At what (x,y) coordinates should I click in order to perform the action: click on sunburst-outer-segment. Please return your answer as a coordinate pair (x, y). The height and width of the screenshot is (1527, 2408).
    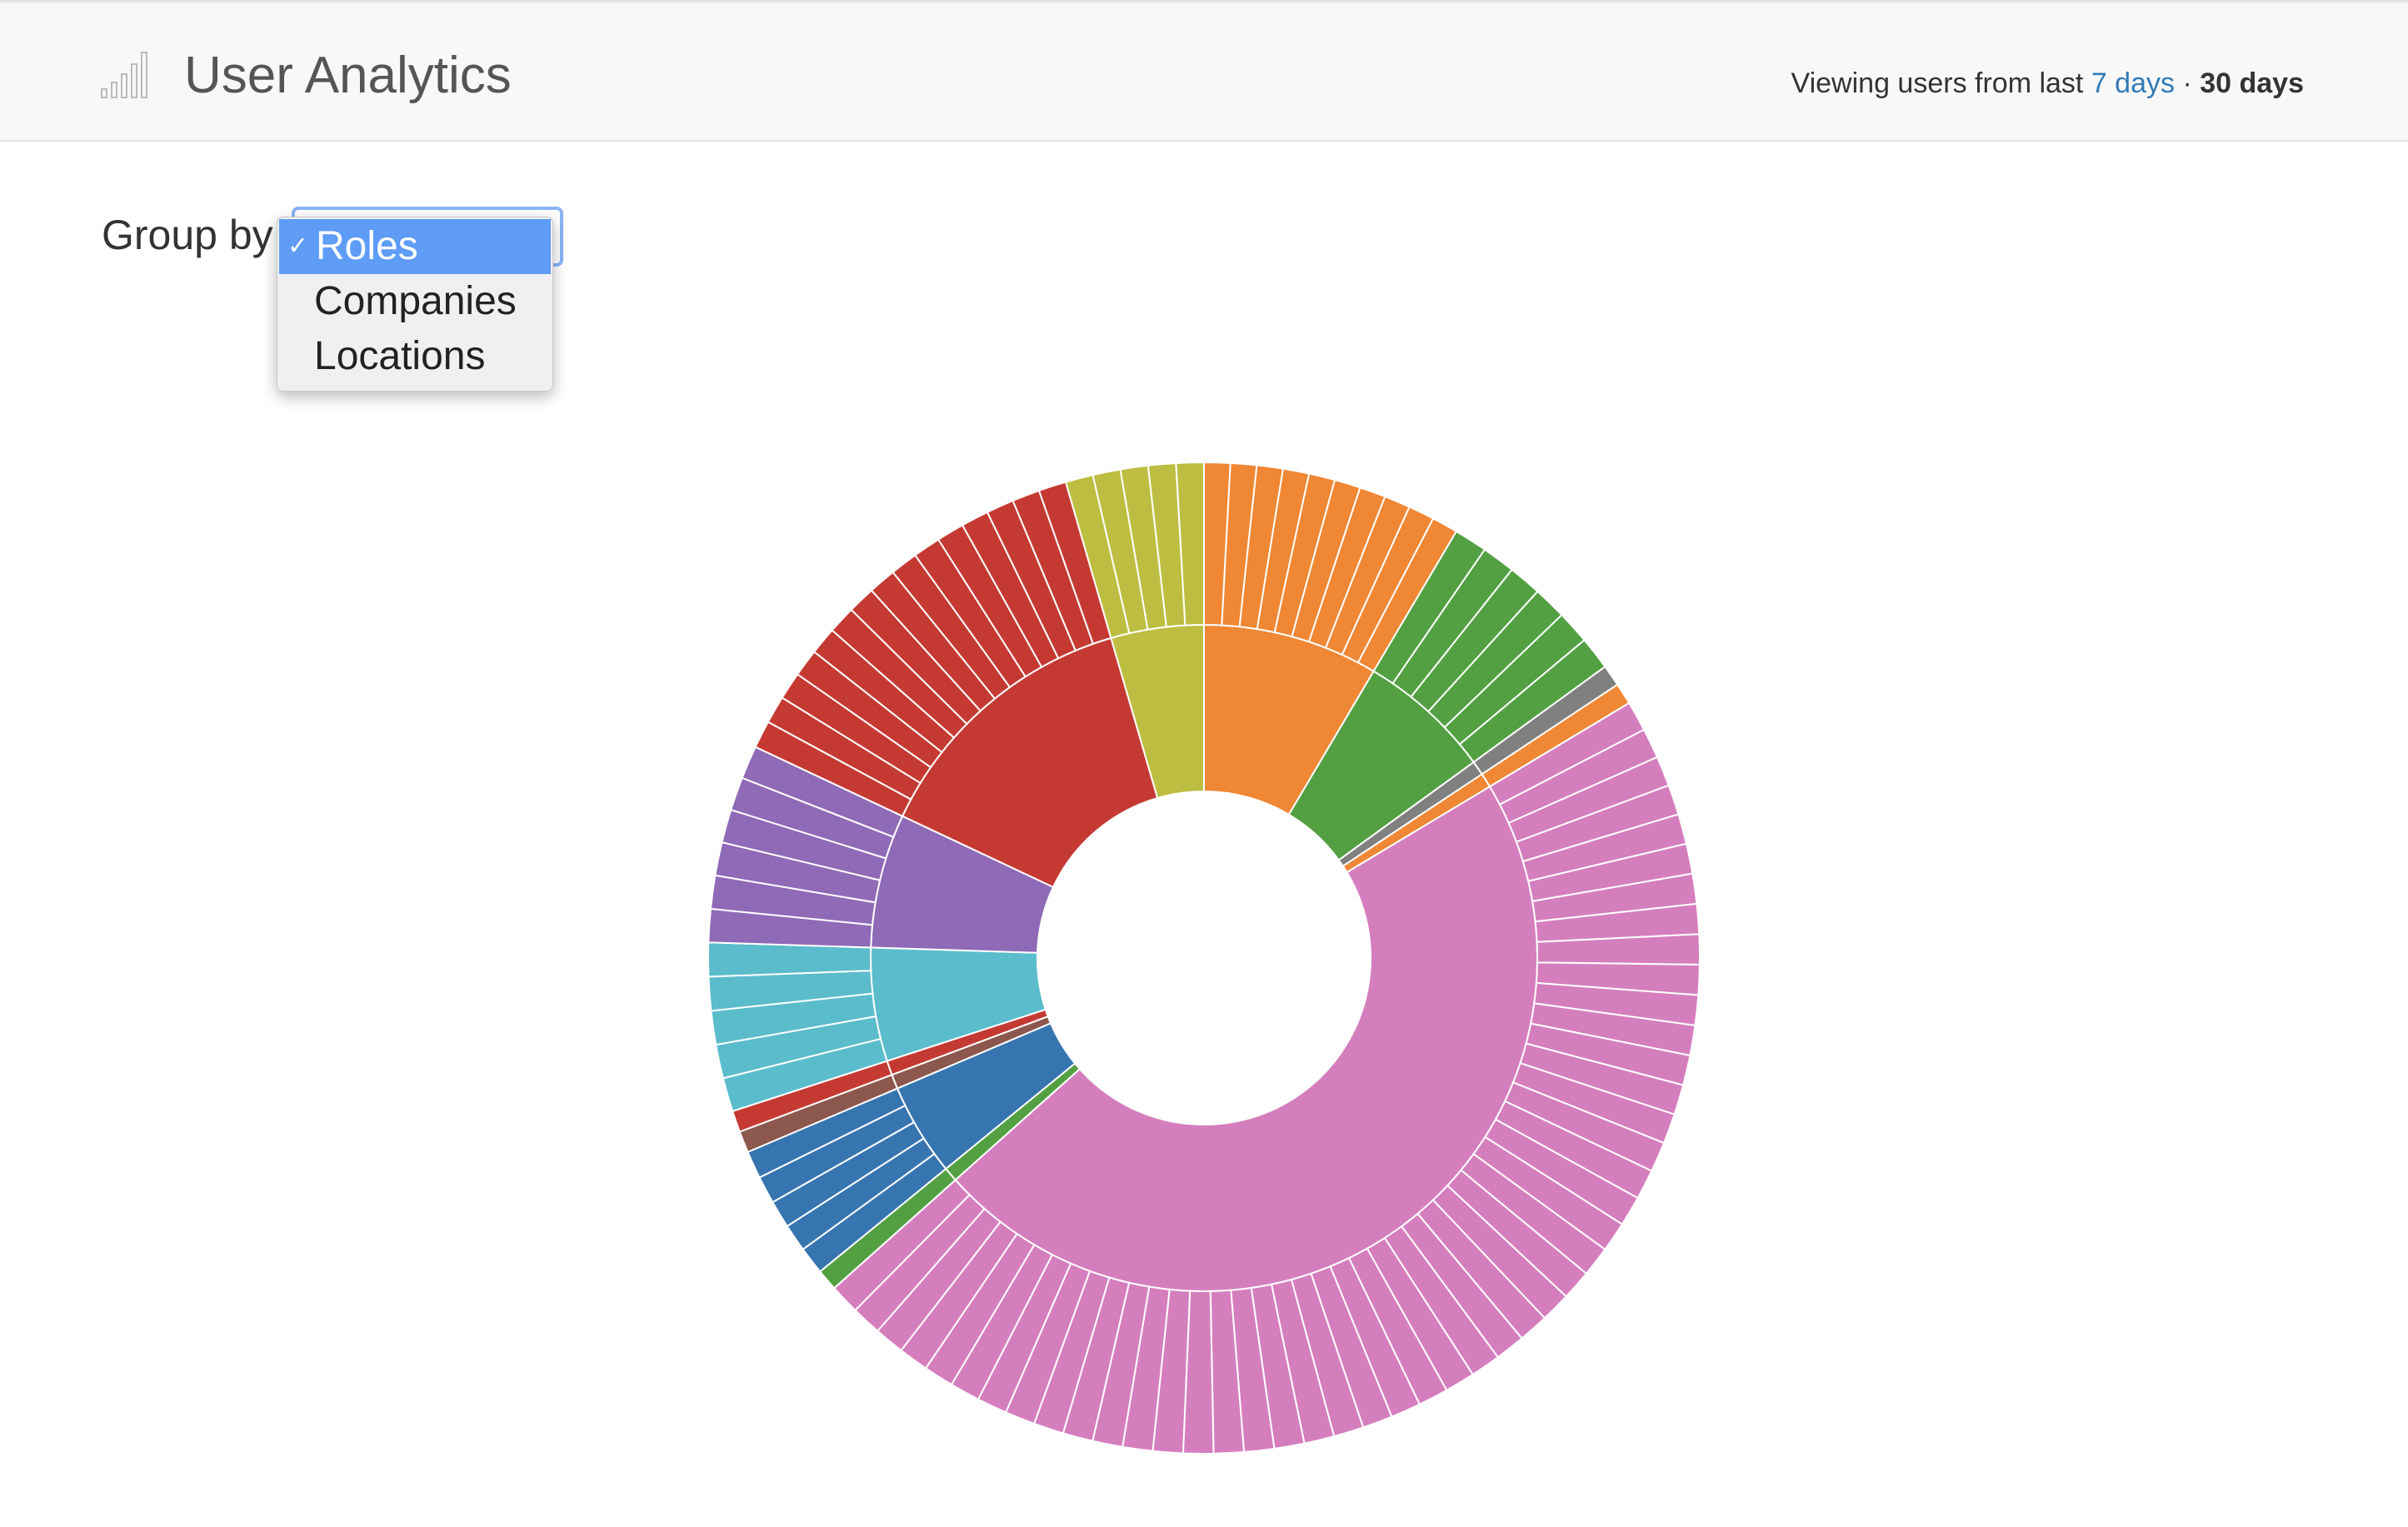
    Looking at the image, I should click on (1190, 543).